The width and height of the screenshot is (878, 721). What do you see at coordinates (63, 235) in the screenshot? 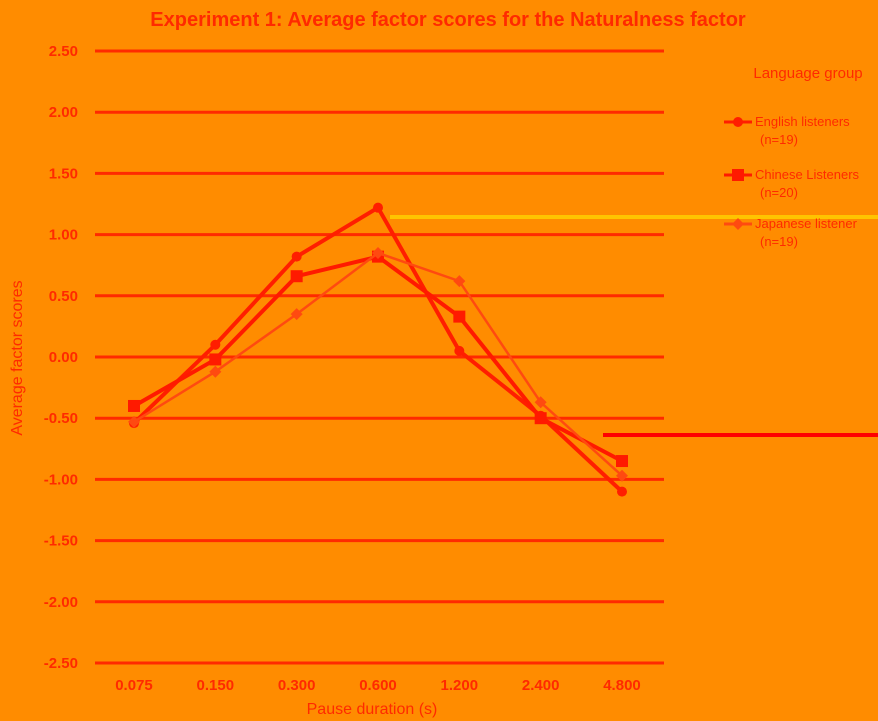
I see `y-tick-label: 1.00` at bounding box center [63, 235].